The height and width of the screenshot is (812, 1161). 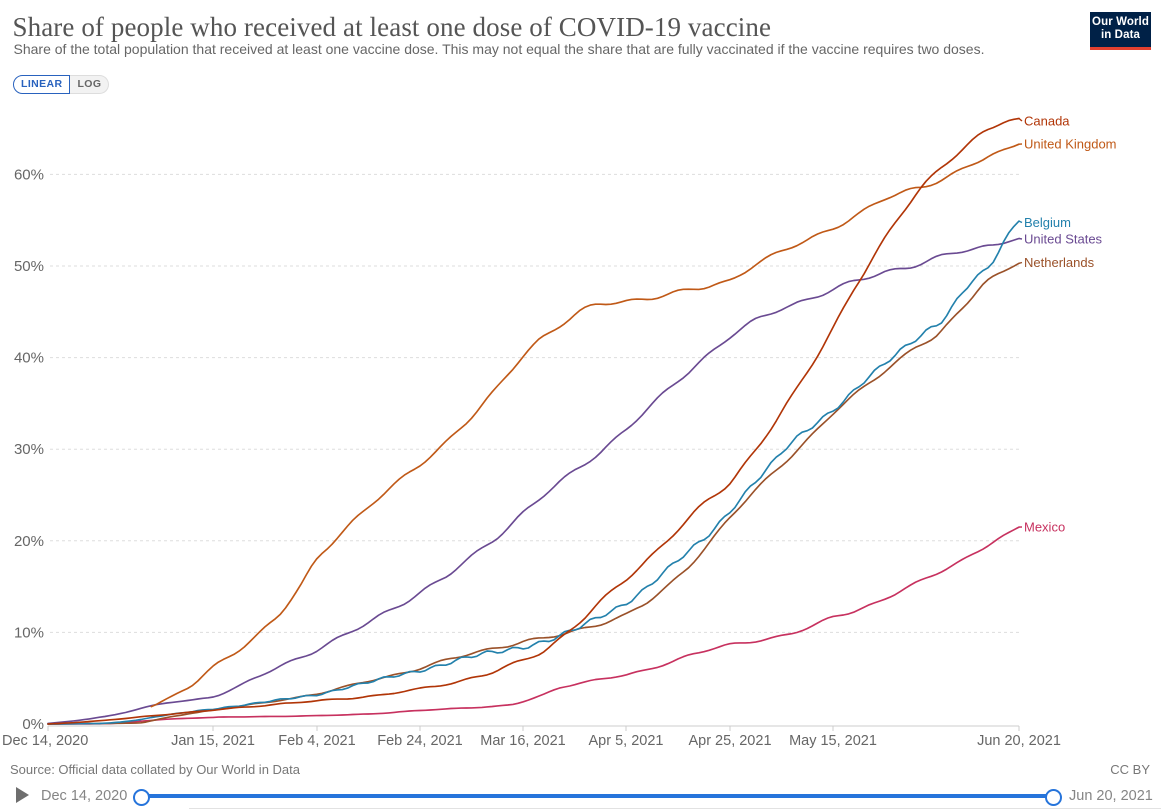 What do you see at coordinates (33, 724) in the screenshot?
I see `svg-text: 0%` at bounding box center [33, 724].